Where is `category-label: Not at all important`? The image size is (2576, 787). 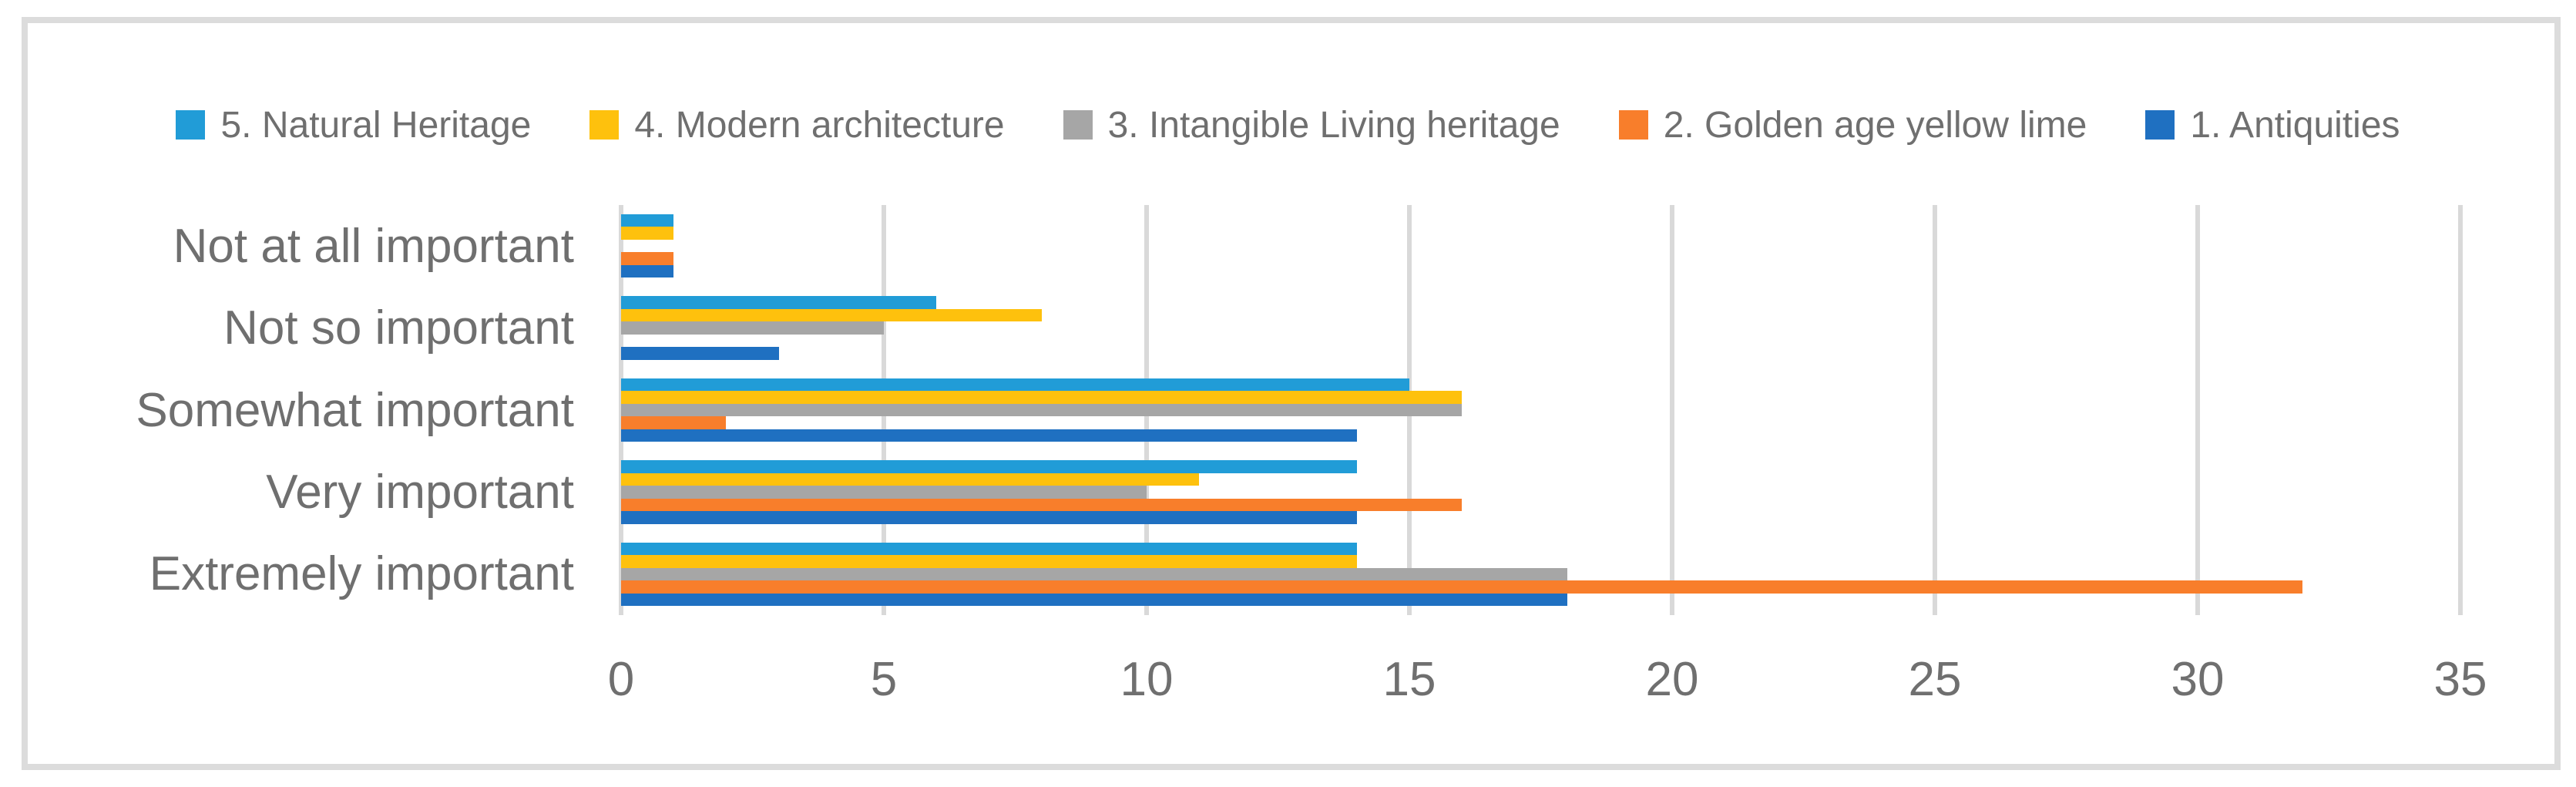
category-label: Not at all important is located at coordinates (373, 246).